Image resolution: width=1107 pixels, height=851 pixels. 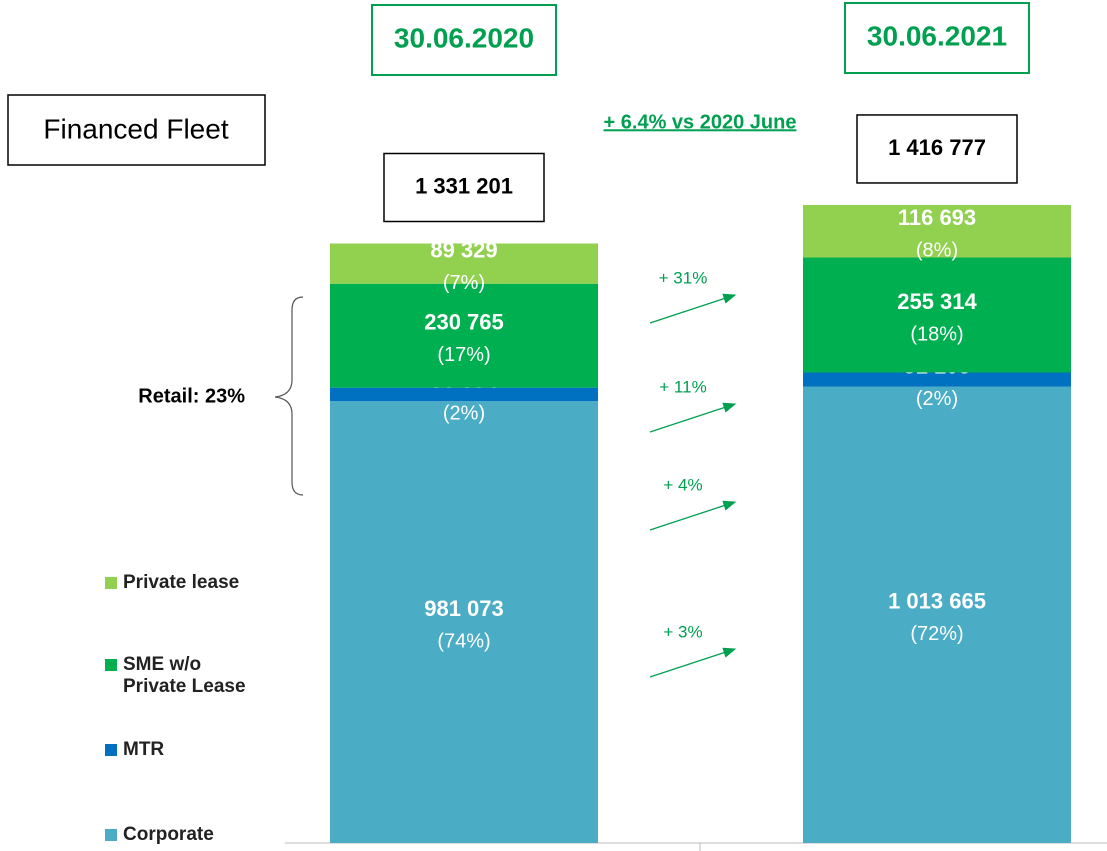 I want to click on total-label: 1 416 777, so click(x=937, y=147).